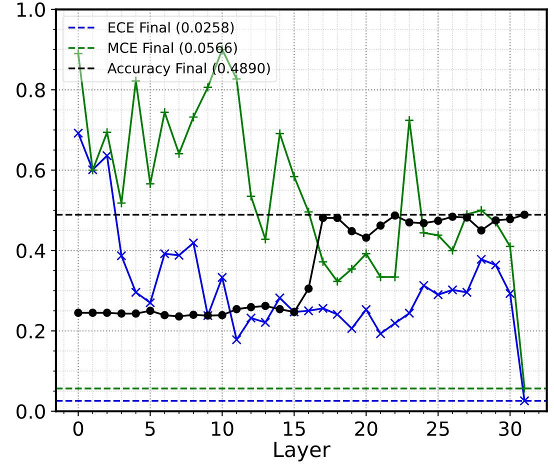 Image resolution: width=554 pixels, height=470 pixels. What do you see at coordinates (302, 452) in the screenshot?
I see `x-axis-title: Layer` at bounding box center [302, 452].